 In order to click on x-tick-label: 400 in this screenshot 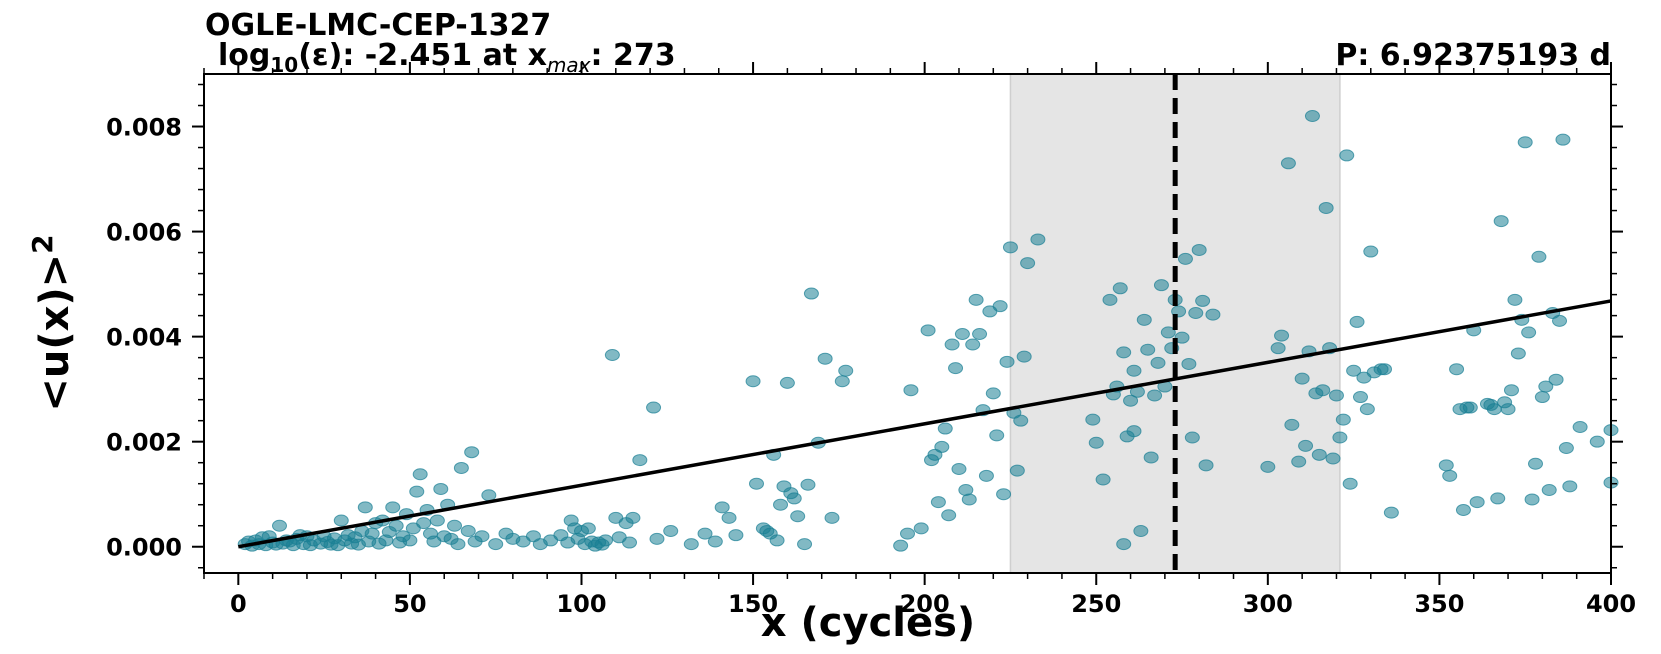, I will do `click(1611, 604)`.